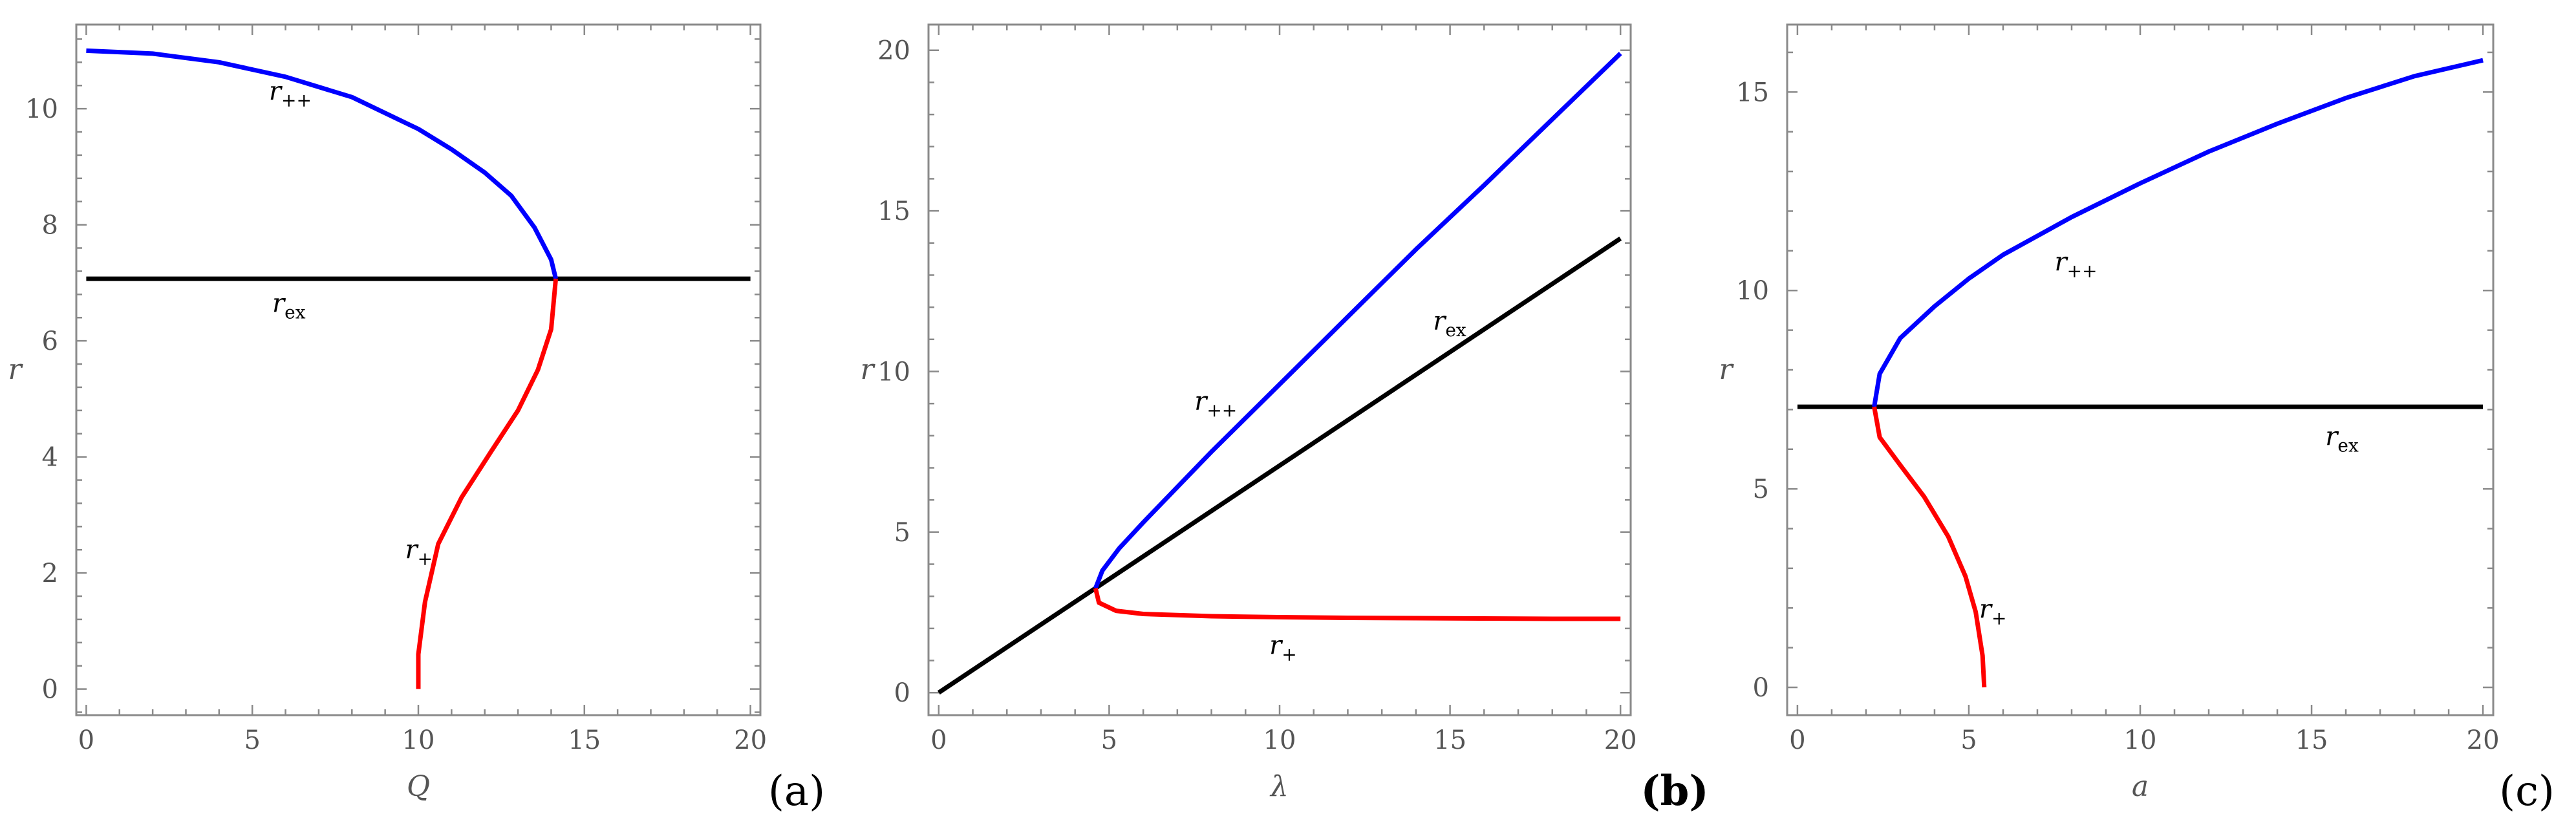 This screenshot has height=838, width=2576. I want to click on series-line-r-ex, so click(1279, 465).